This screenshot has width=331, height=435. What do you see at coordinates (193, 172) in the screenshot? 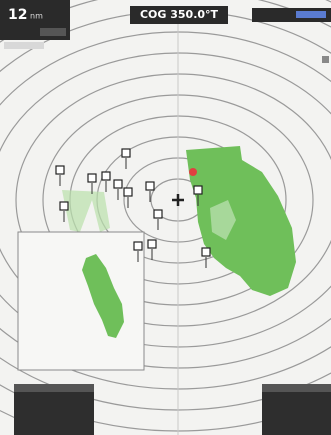
I see `target-alert` at bounding box center [193, 172].